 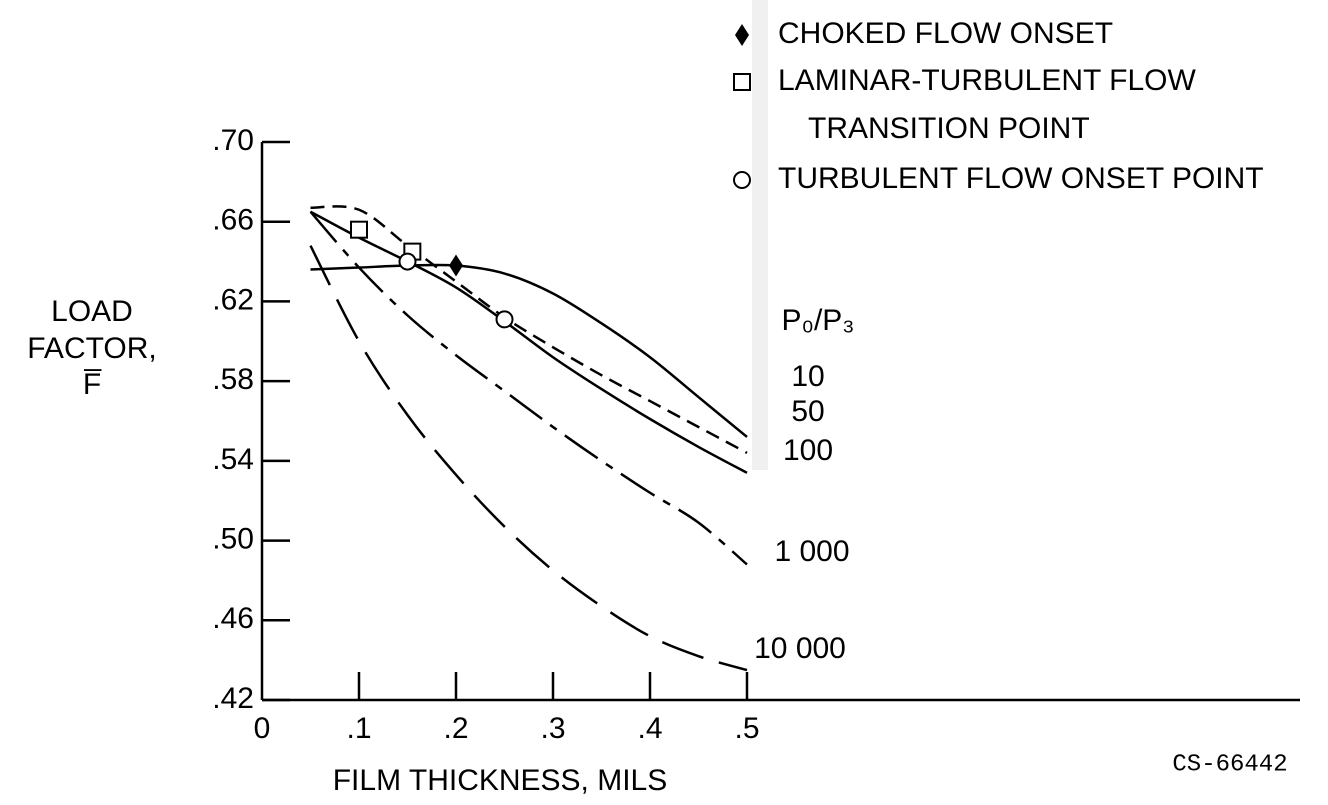 What do you see at coordinates (746, 728) in the screenshot?
I see `x-tick-label: .5` at bounding box center [746, 728].